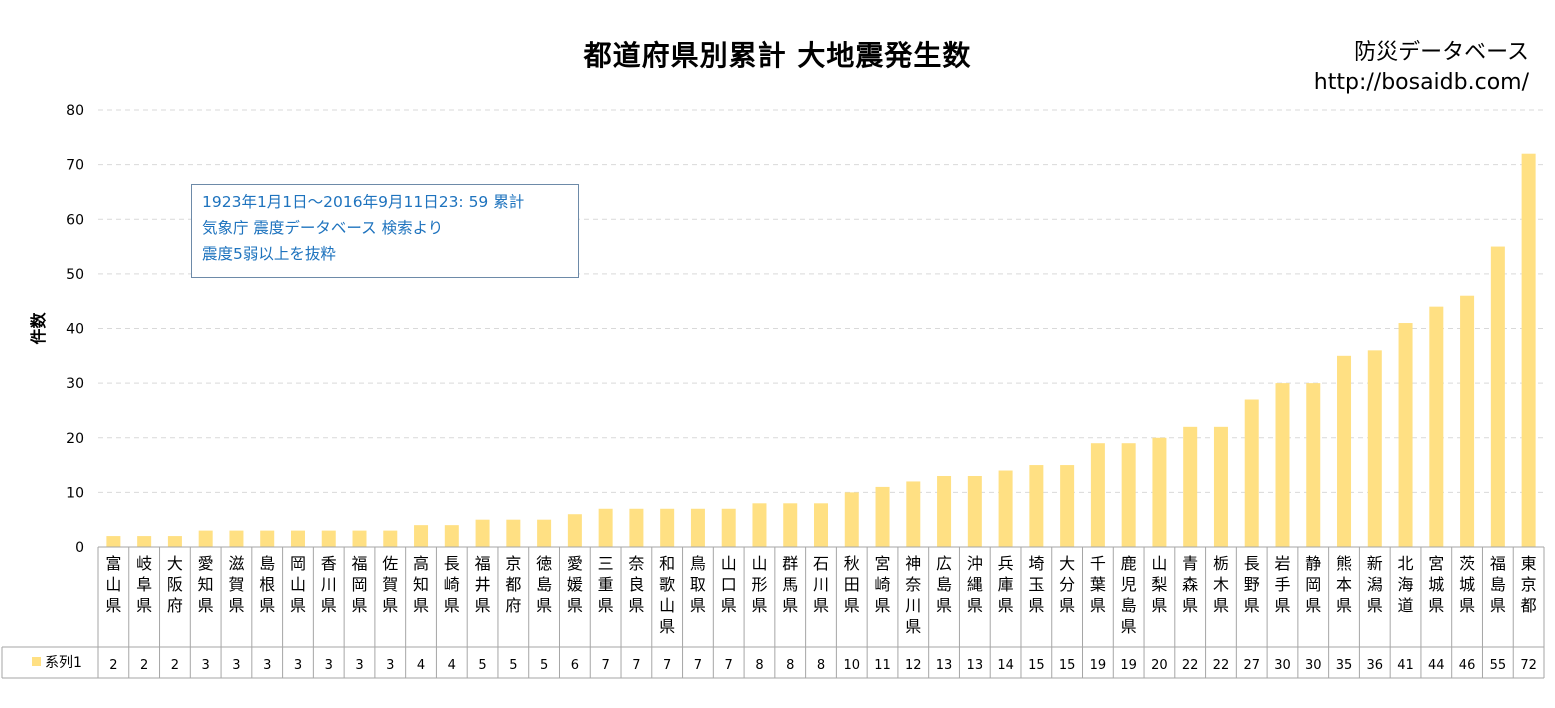  What do you see at coordinates (759, 584) in the screenshot?
I see `x-tick-label: 山形県` at bounding box center [759, 584].